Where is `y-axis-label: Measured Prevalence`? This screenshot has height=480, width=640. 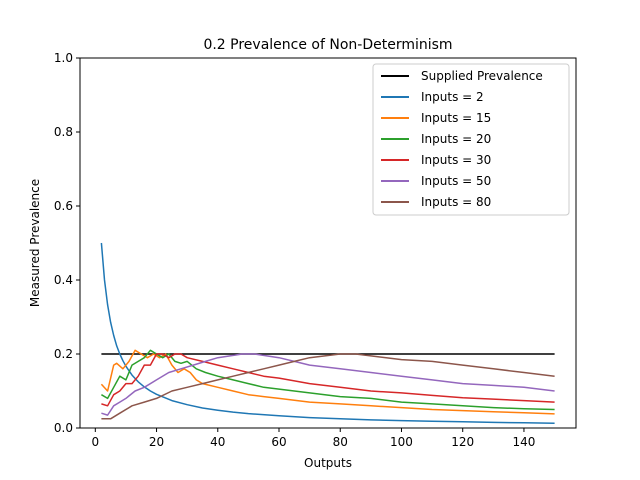
y-axis-label: Measured Prevalence is located at coordinates (35, 243).